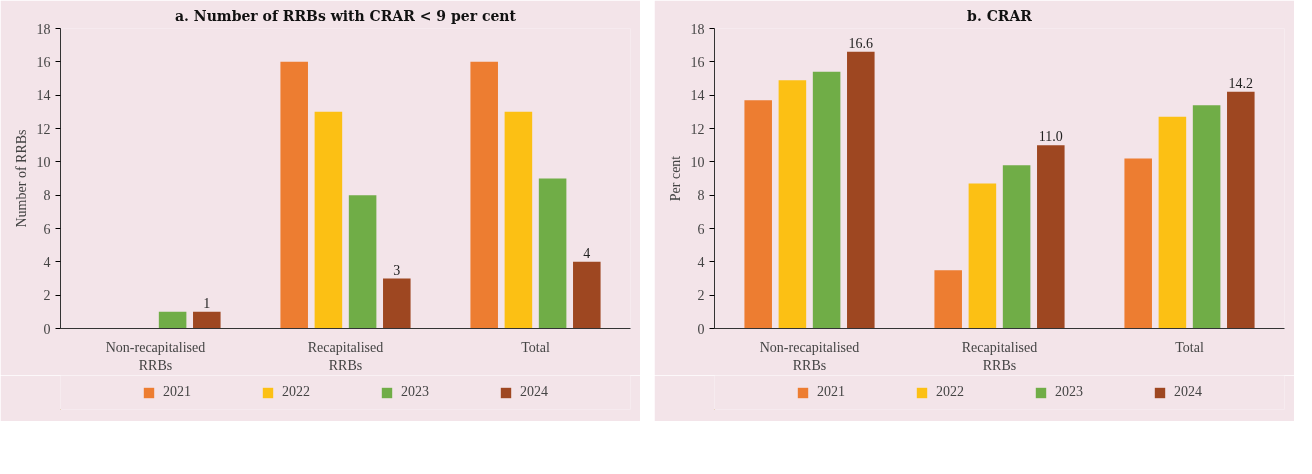  Describe the element at coordinates (1241, 83) in the screenshot. I see `data-label: 14.2` at that location.